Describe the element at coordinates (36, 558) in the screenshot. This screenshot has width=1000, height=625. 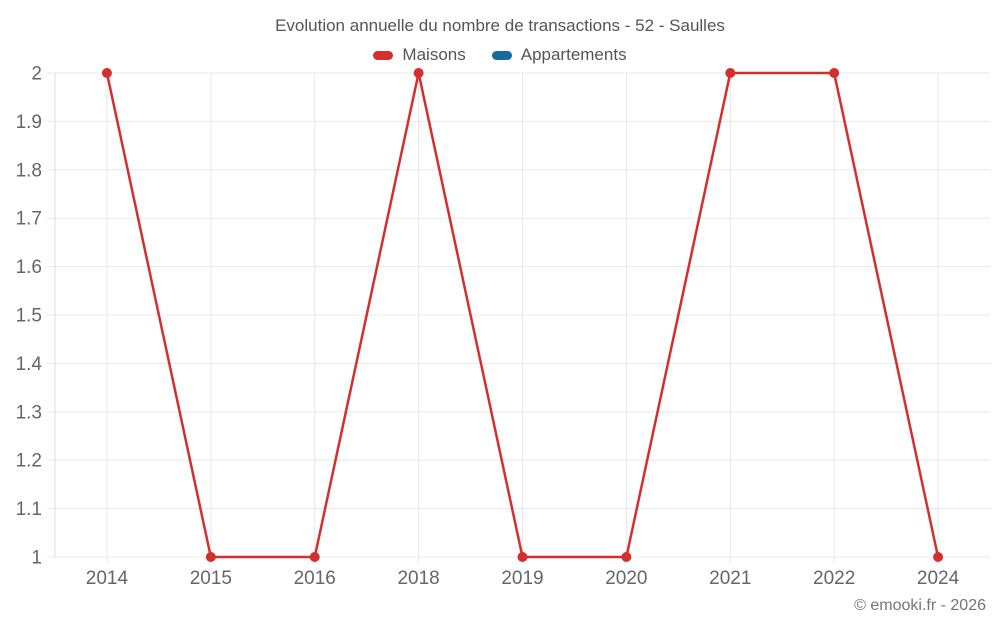
I see `y-tick-label: 1` at that location.